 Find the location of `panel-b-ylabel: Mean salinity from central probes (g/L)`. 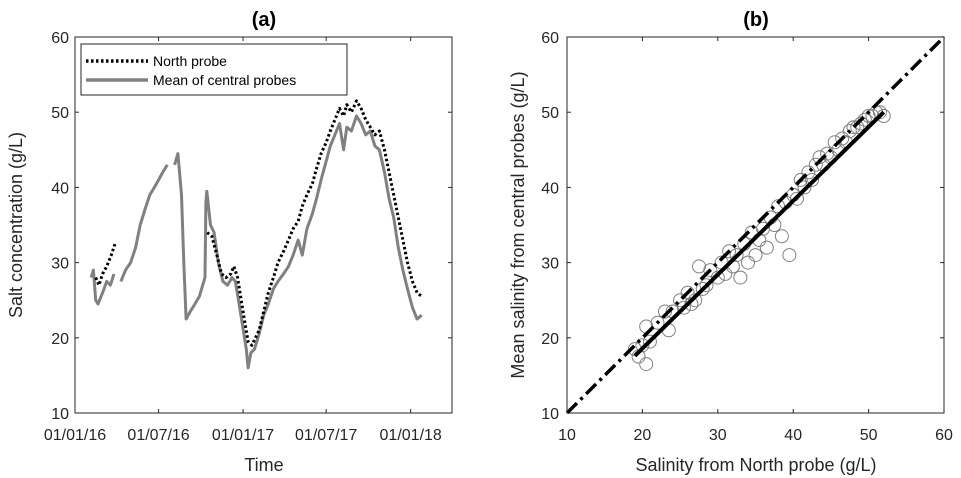

panel-b-ylabel: Mean salinity from central probes (g/L) is located at coordinates (518, 224).